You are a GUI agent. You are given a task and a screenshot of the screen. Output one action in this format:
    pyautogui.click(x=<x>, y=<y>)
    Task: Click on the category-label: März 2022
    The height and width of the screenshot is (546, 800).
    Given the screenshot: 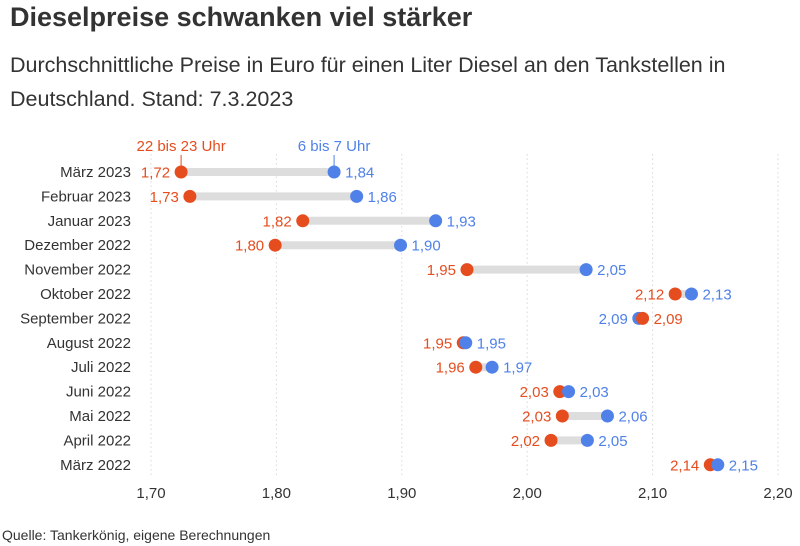 What is the action you would take?
    pyautogui.click(x=95, y=465)
    